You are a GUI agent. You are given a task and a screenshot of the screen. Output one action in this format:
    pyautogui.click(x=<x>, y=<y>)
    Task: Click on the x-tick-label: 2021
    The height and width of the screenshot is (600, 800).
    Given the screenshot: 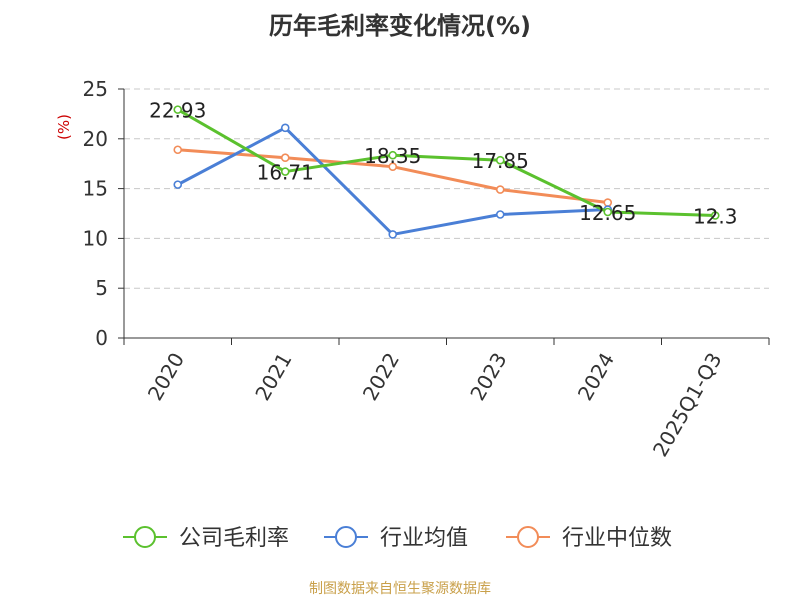 What is the action you would take?
    pyautogui.click(x=273, y=377)
    